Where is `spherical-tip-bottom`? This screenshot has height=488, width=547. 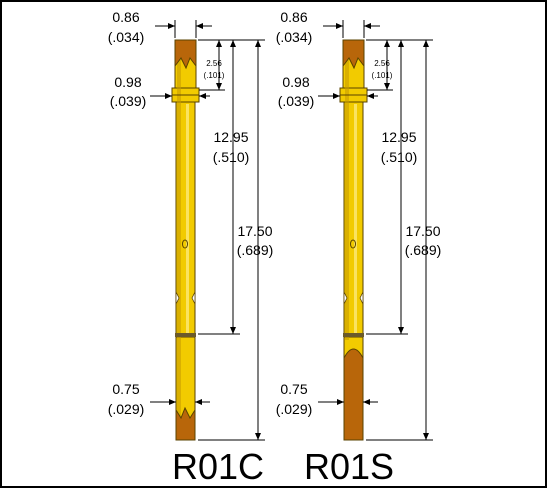 spherical-tip-bottom is located at coordinates (353, 394).